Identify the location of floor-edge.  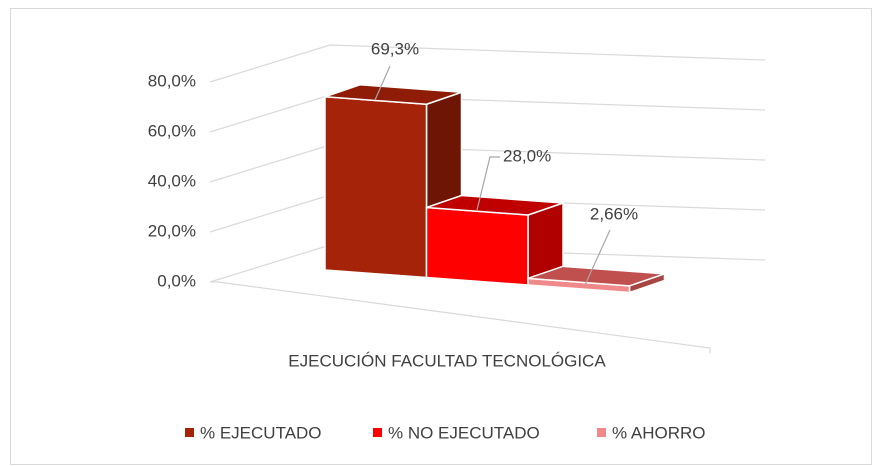
(460, 317).